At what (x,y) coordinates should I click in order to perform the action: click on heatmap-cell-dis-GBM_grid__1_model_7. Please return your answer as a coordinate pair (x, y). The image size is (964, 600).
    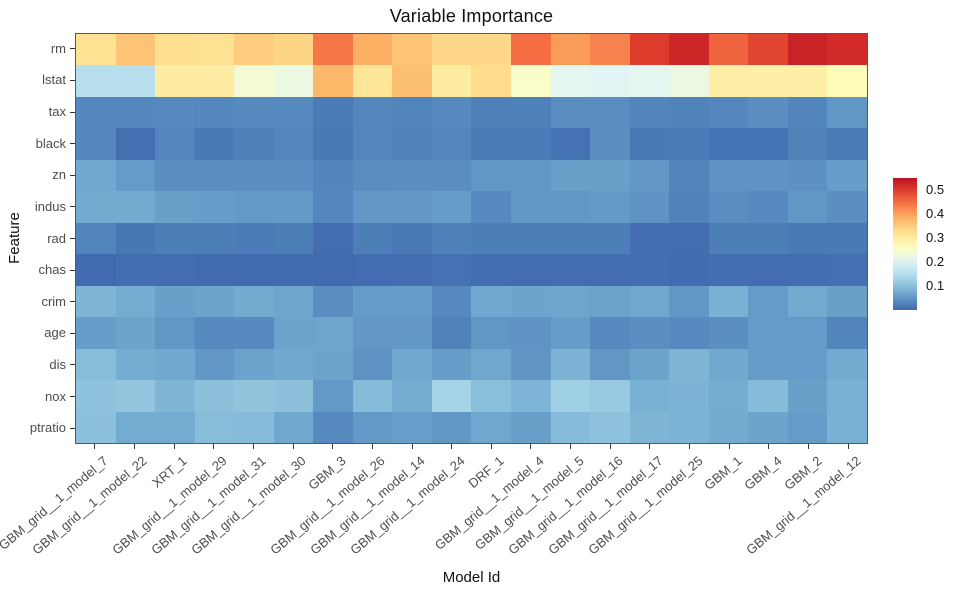
    Looking at the image, I should click on (96, 364).